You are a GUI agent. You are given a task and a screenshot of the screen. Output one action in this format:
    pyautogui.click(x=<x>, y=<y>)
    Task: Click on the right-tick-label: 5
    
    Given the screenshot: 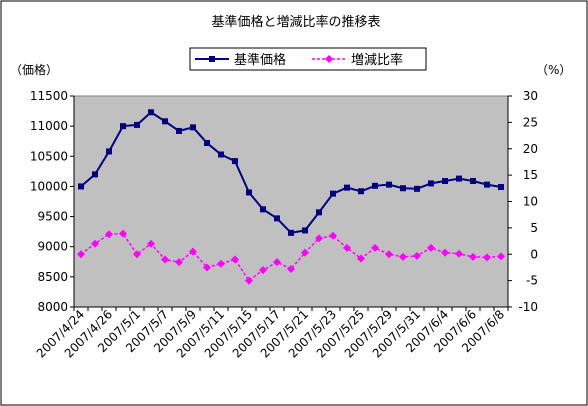 What is the action you would take?
    pyautogui.click(x=534, y=228)
    